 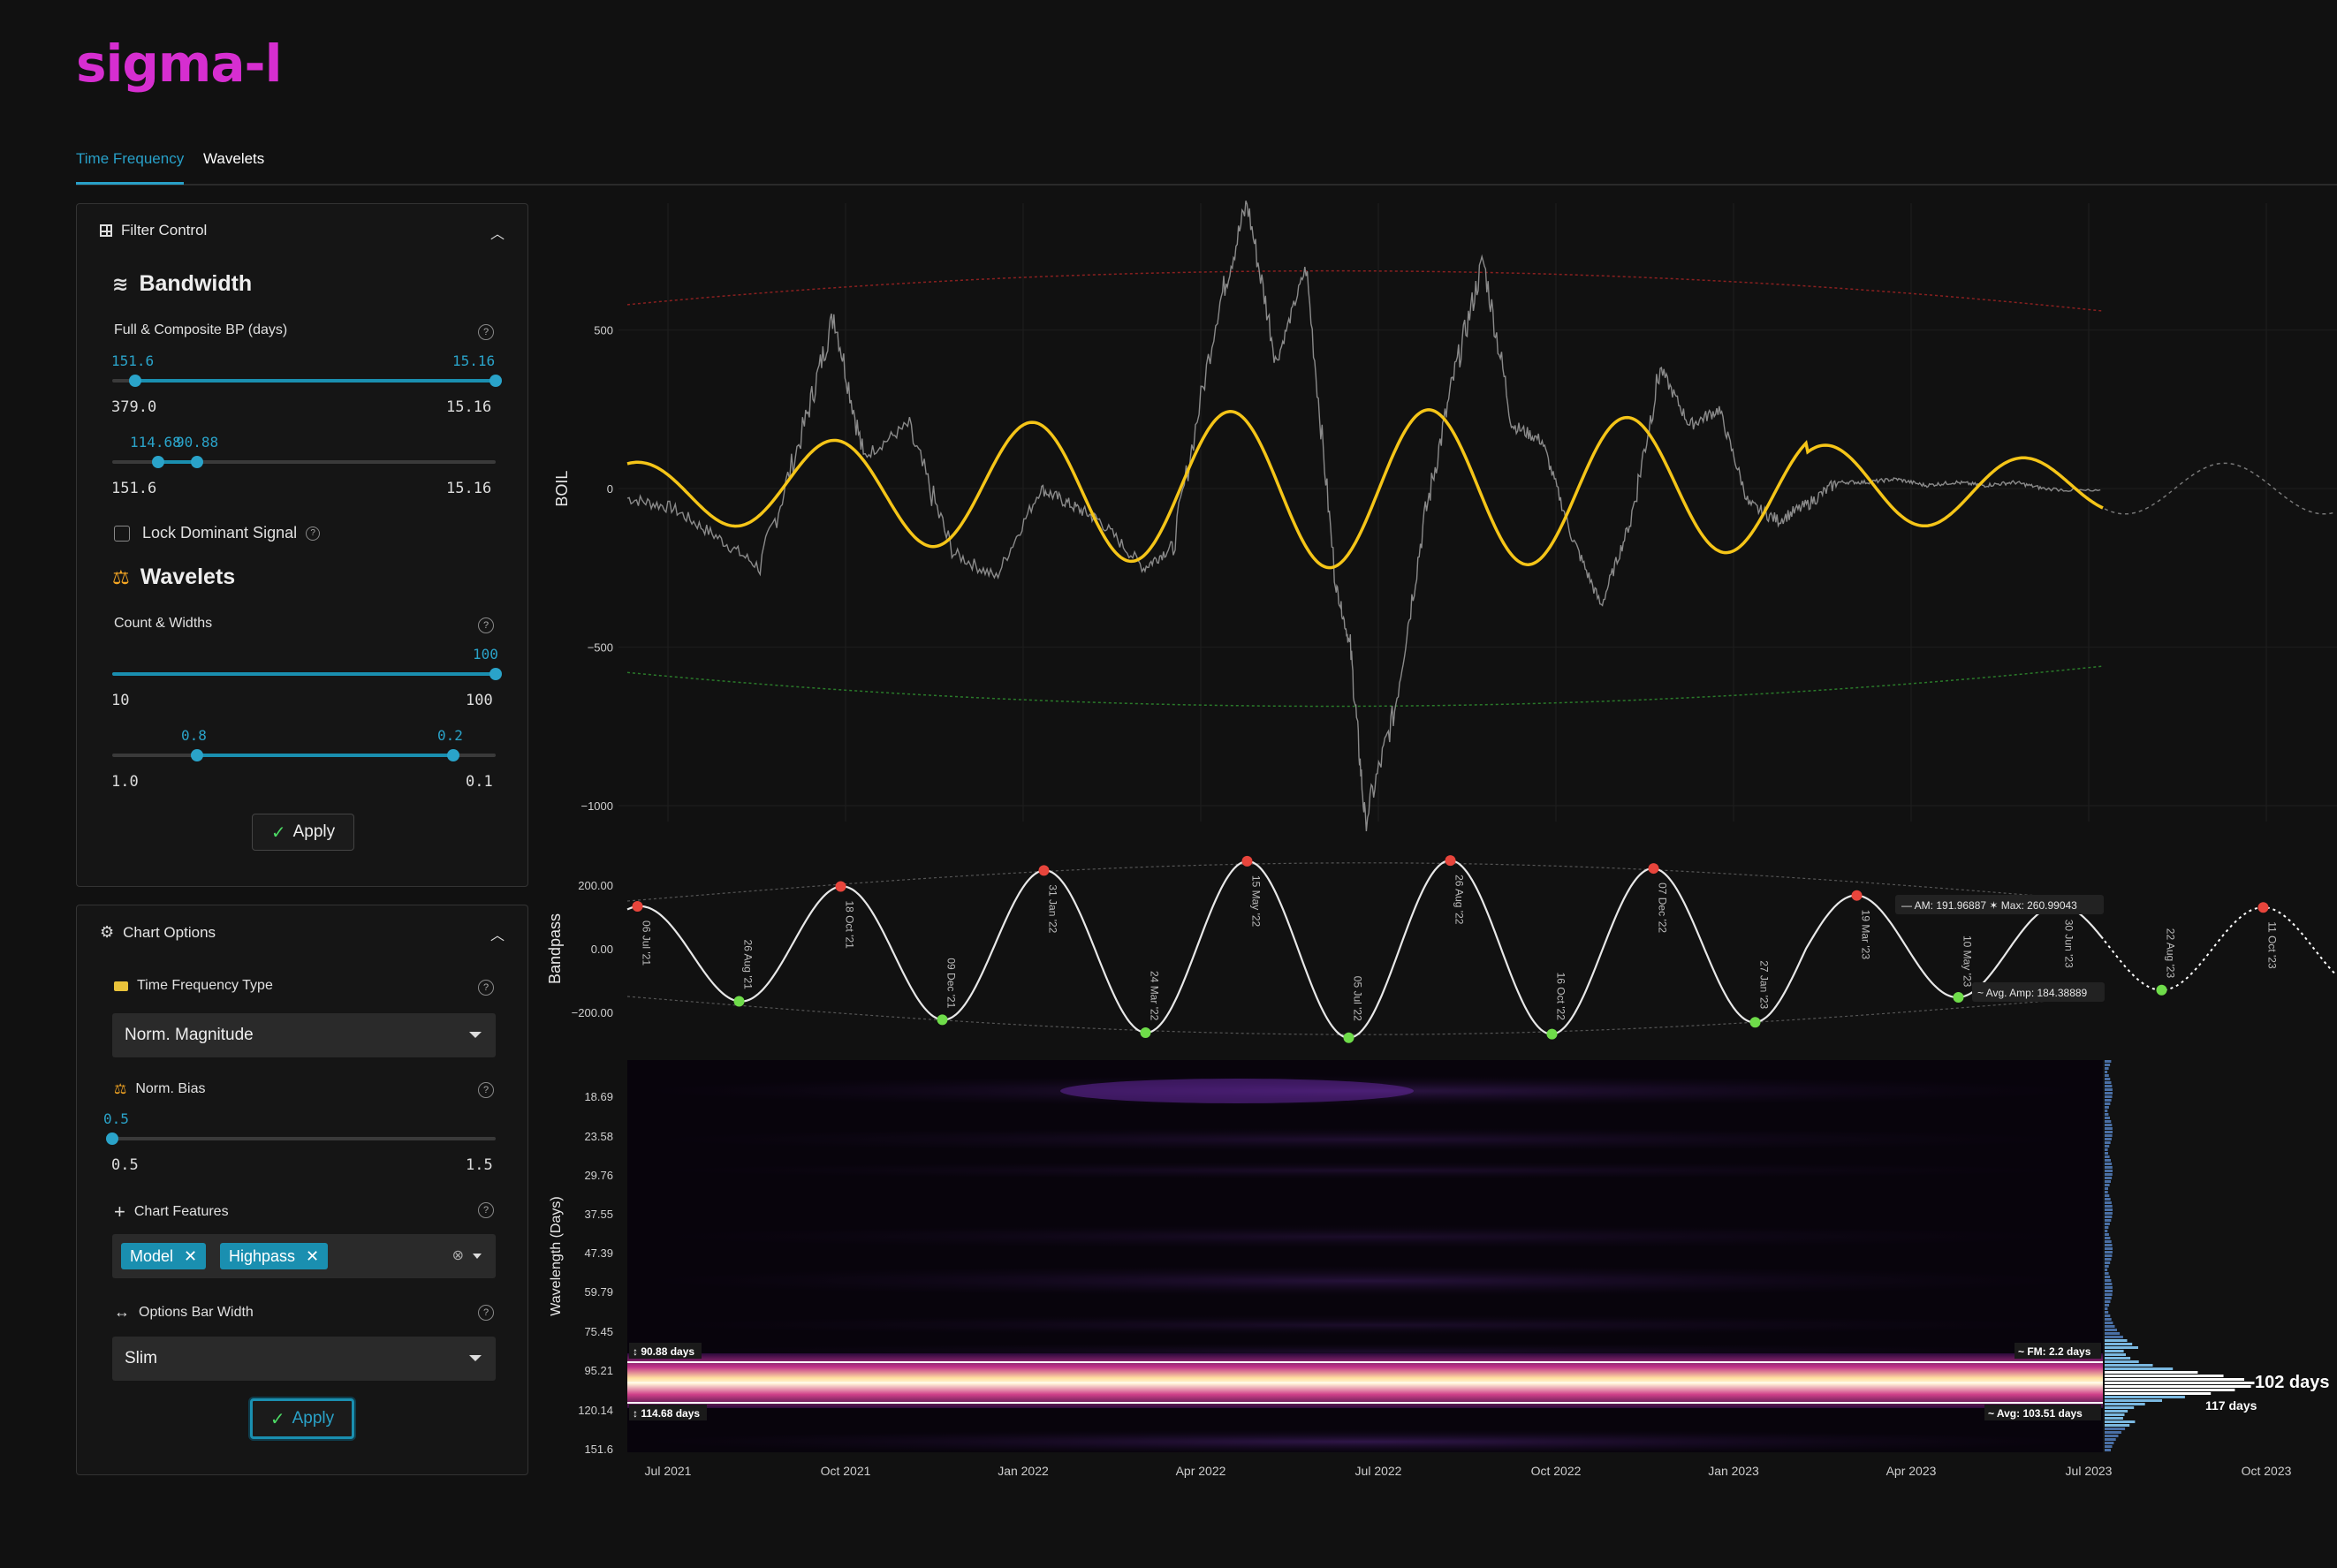 What do you see at coordinates (120, 1089) in the screenshot?
I see `scale-icon: ⚖` at bounding box center [120, 1089].